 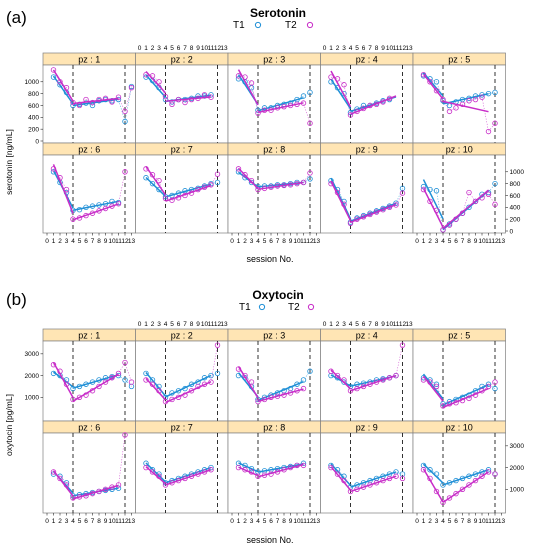 What do you see at coordinates (515, 219) in the screenshot?
I see `y-tick-label: 200` at bounding box center [515, 219].